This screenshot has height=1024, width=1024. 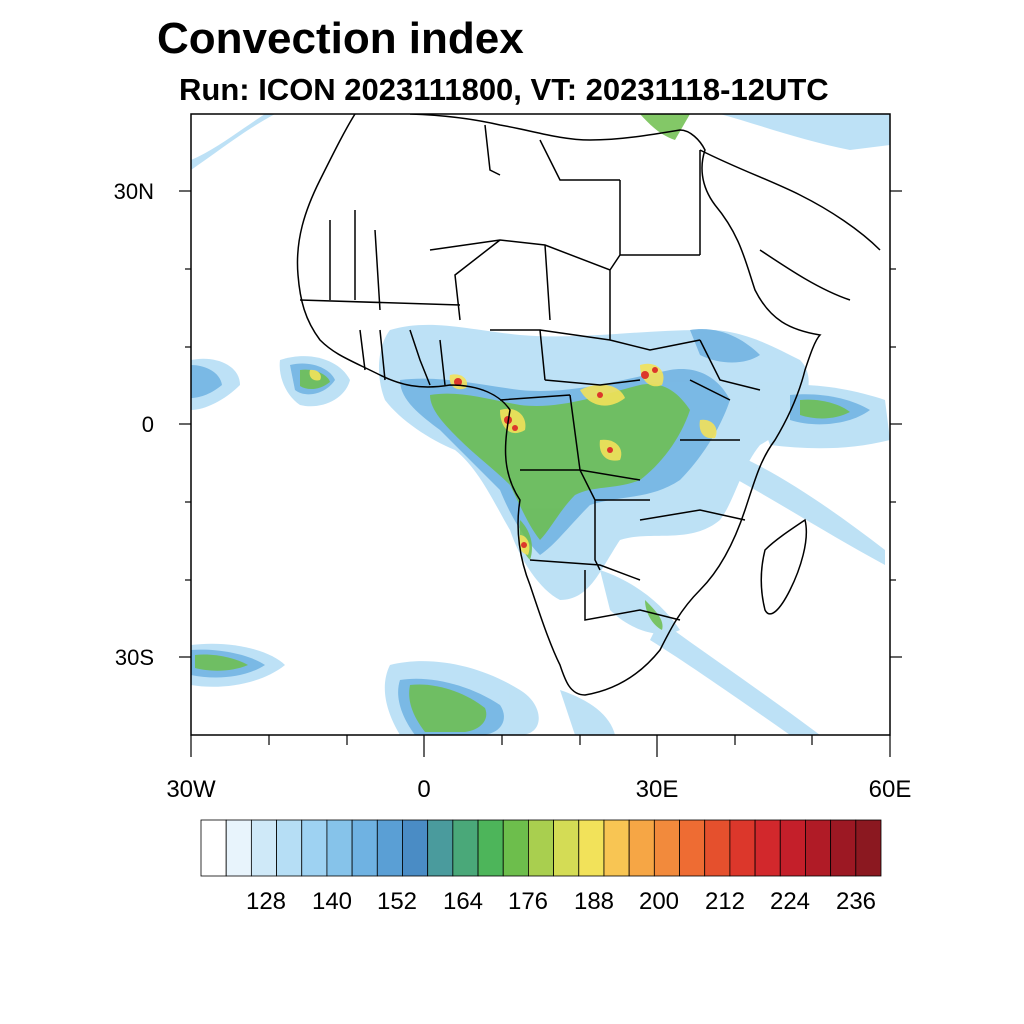 What do you see at coordinates (856, 901) in the screenshot?
I see `colorbar-label-236: 236` at bounding box center [856, 901].